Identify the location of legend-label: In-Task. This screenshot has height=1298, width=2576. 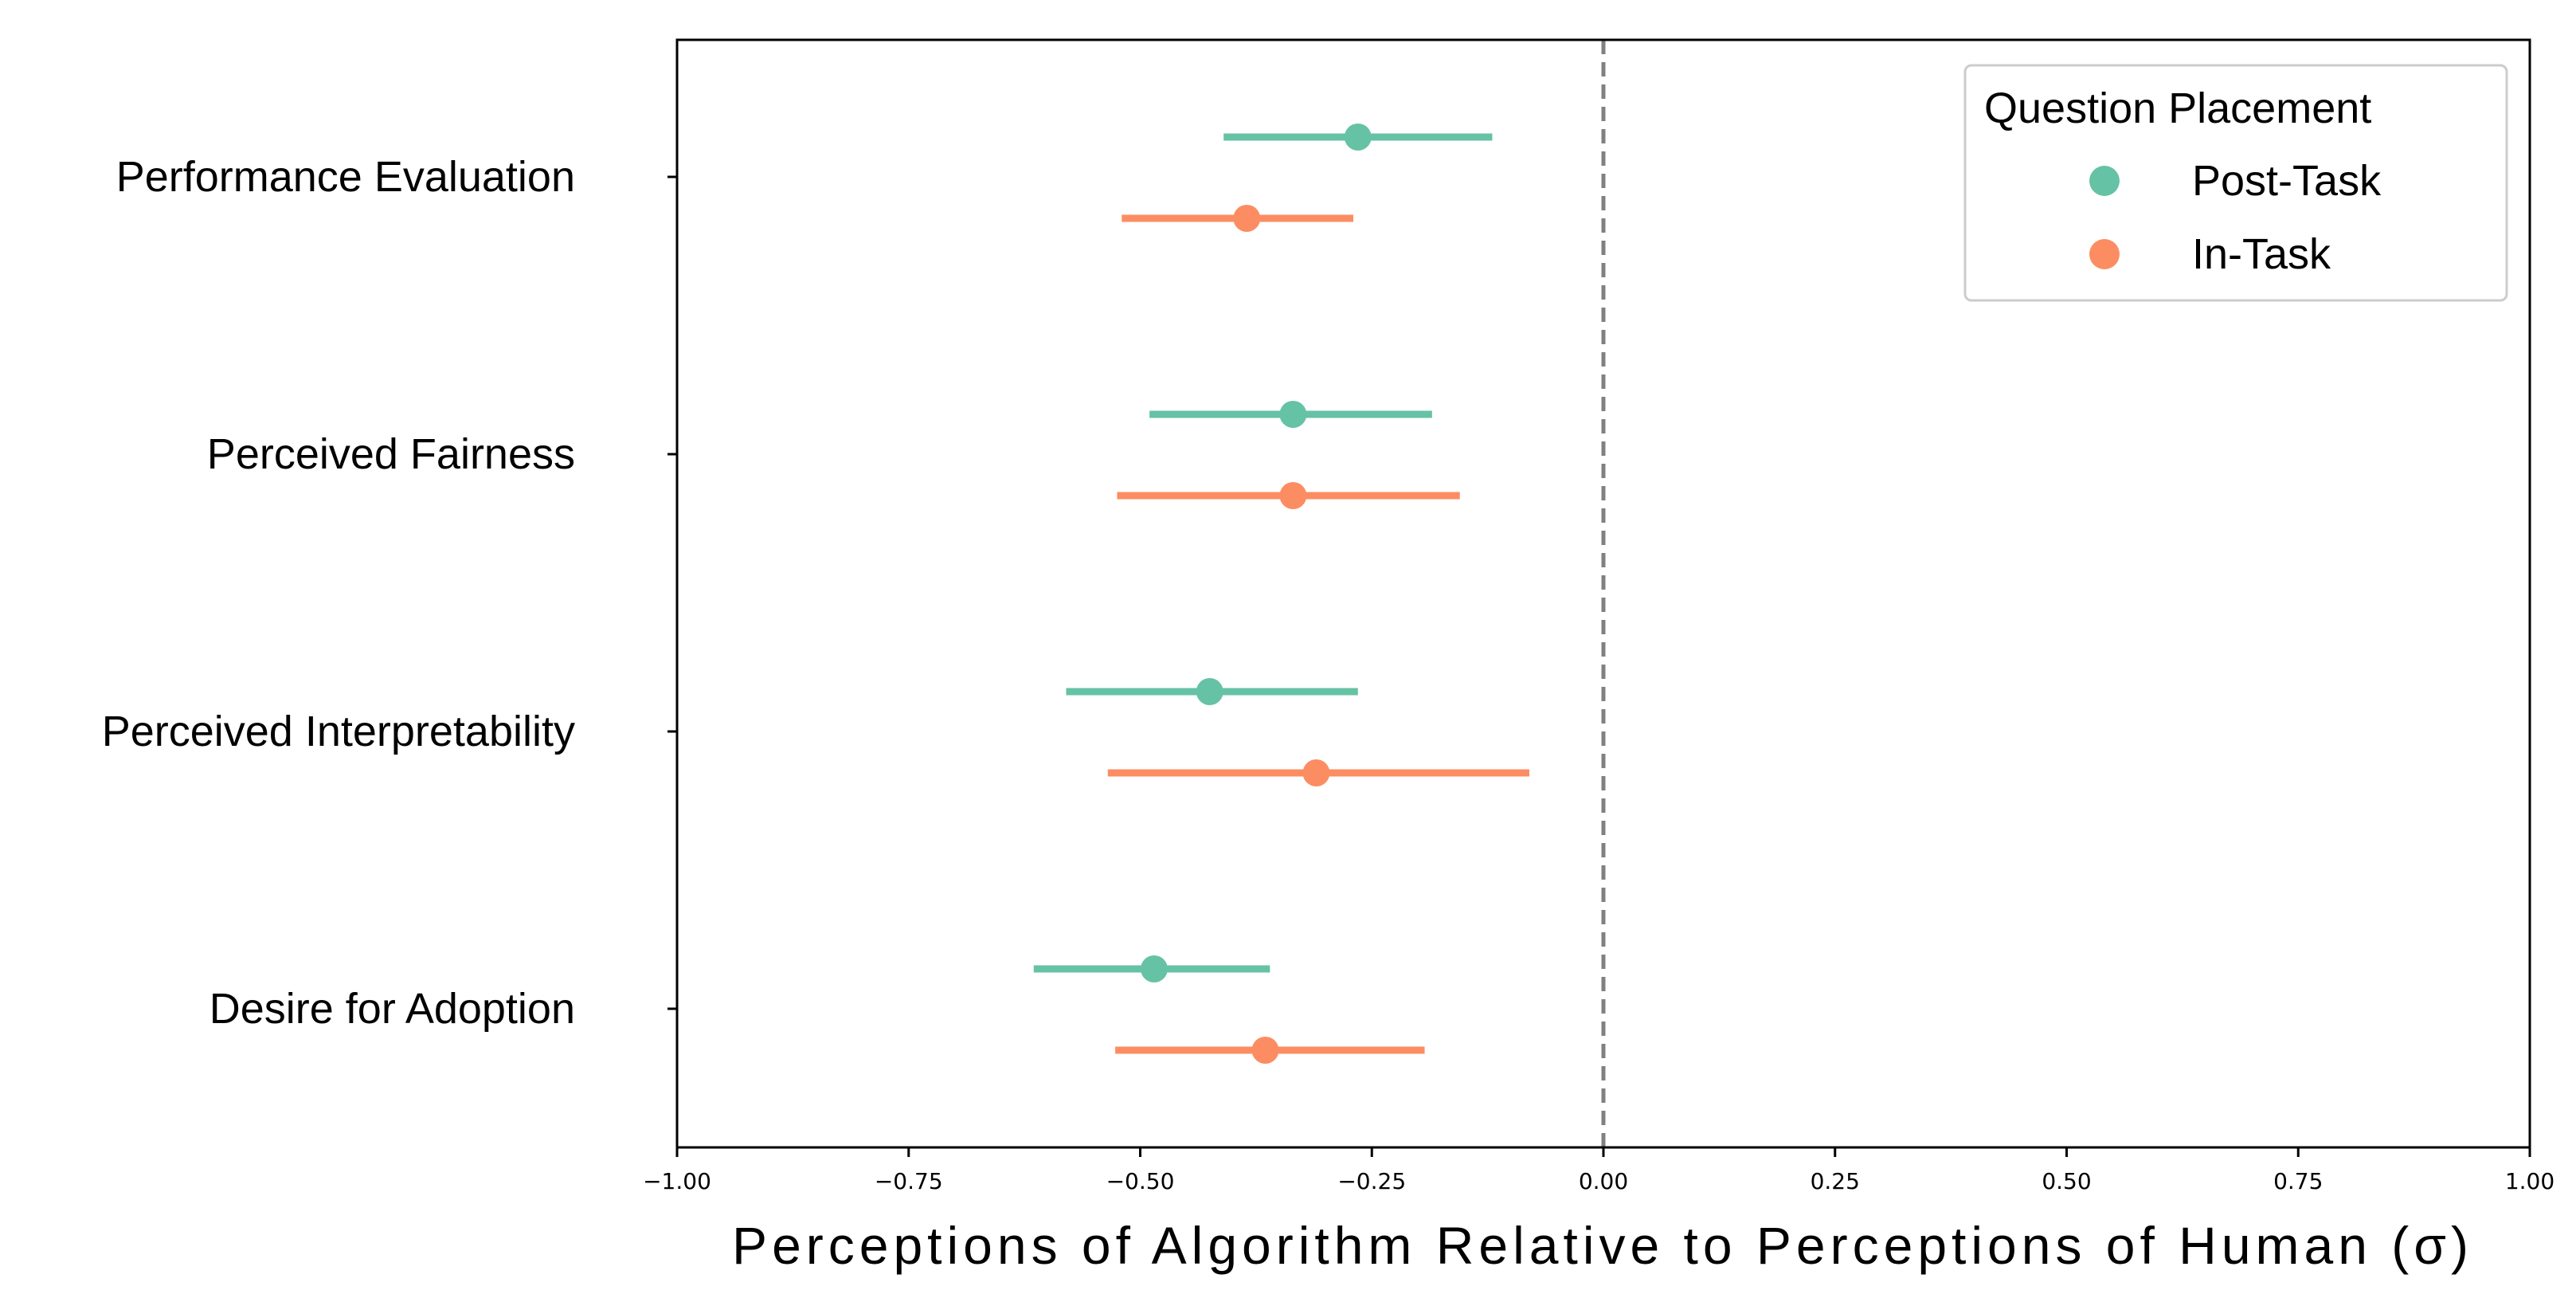
(2261, 254).